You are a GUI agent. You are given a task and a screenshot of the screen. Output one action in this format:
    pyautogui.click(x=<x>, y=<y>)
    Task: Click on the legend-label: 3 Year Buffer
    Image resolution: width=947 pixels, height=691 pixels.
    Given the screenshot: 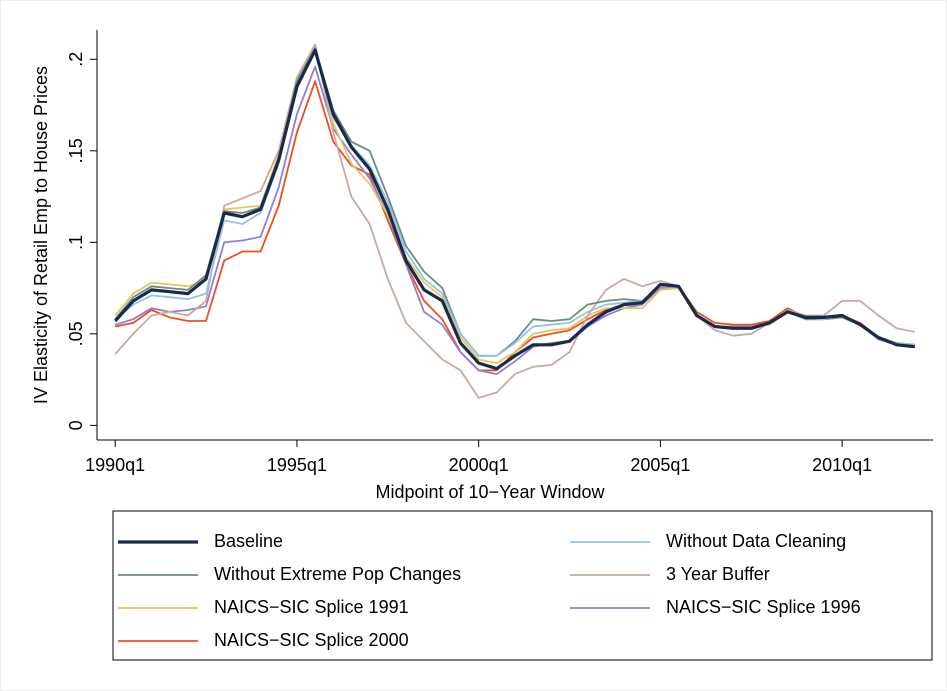 What is the action you would take?
    pyautogui.click(x=718, y=574)
    